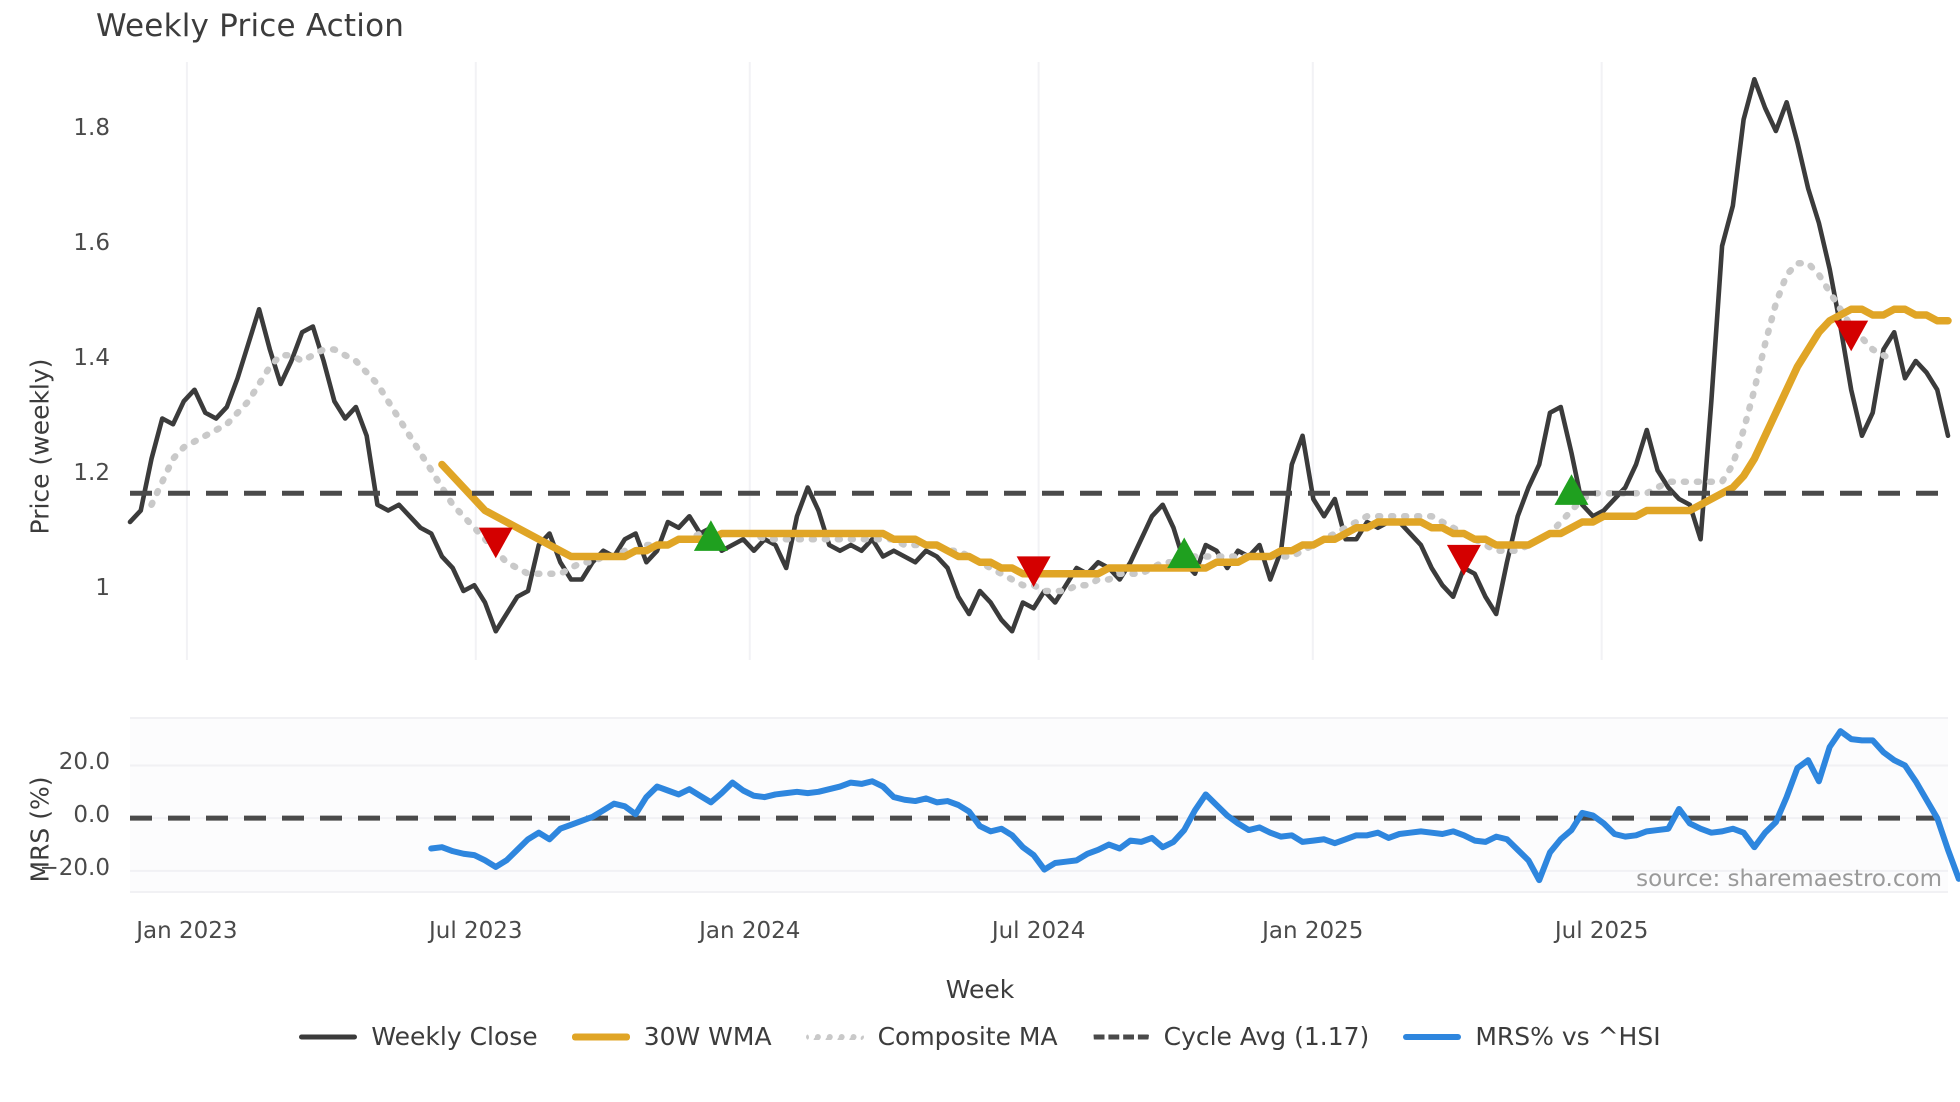 The width and height of the screenshot is (1960, 1102). Describe the element at coordinates (187, 931) in the screenshot. I see `x-tick-0: Jan 2023` at that location.